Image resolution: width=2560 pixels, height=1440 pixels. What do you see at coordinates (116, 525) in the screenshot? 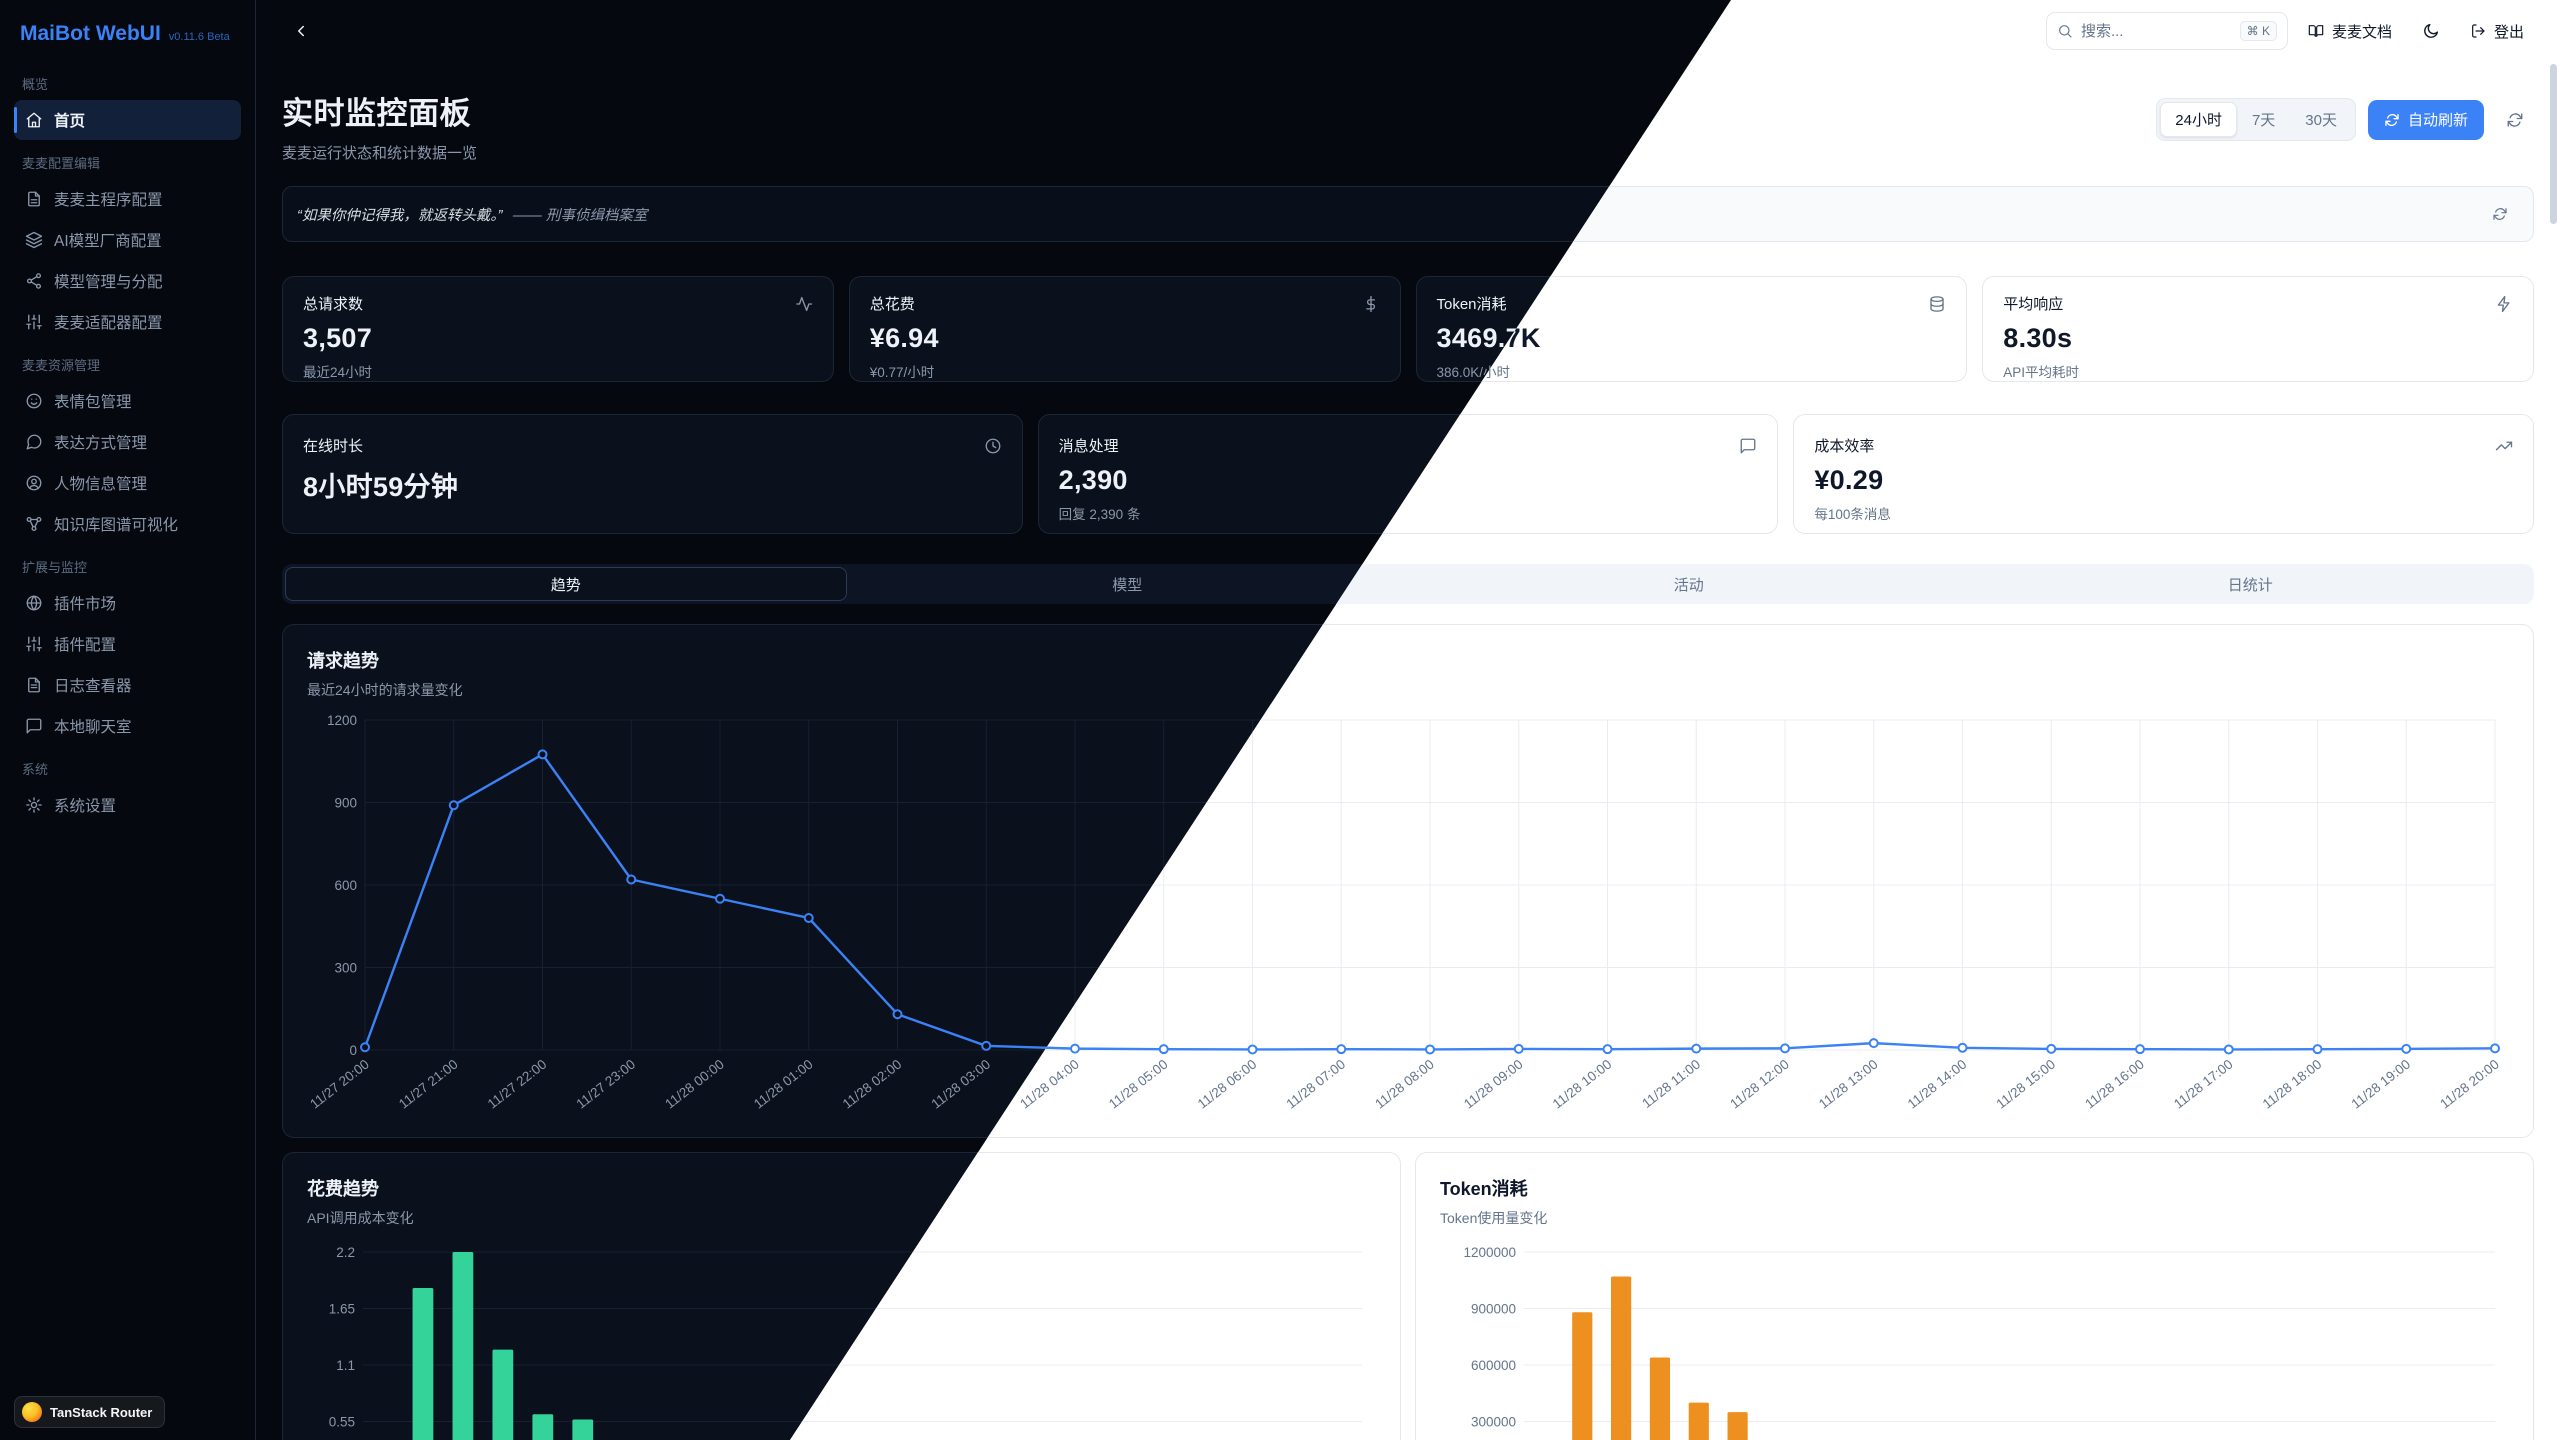
I see `sidebar-item-label: 知识库图谱可视化` at bounding box center [116, 525].